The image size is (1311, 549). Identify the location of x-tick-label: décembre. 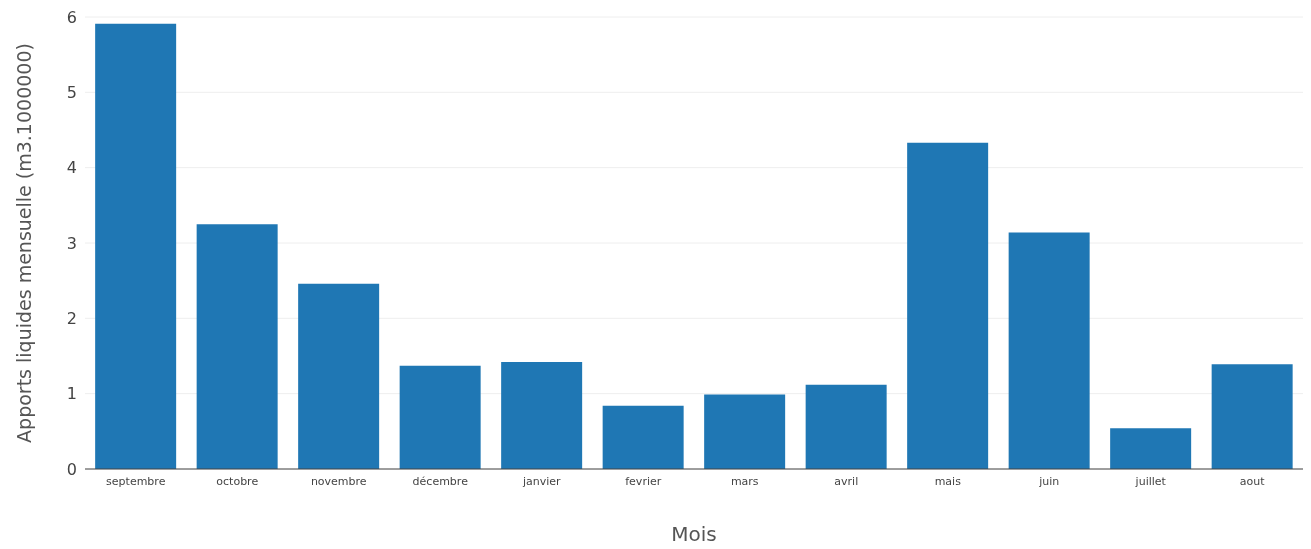
(440, 481).